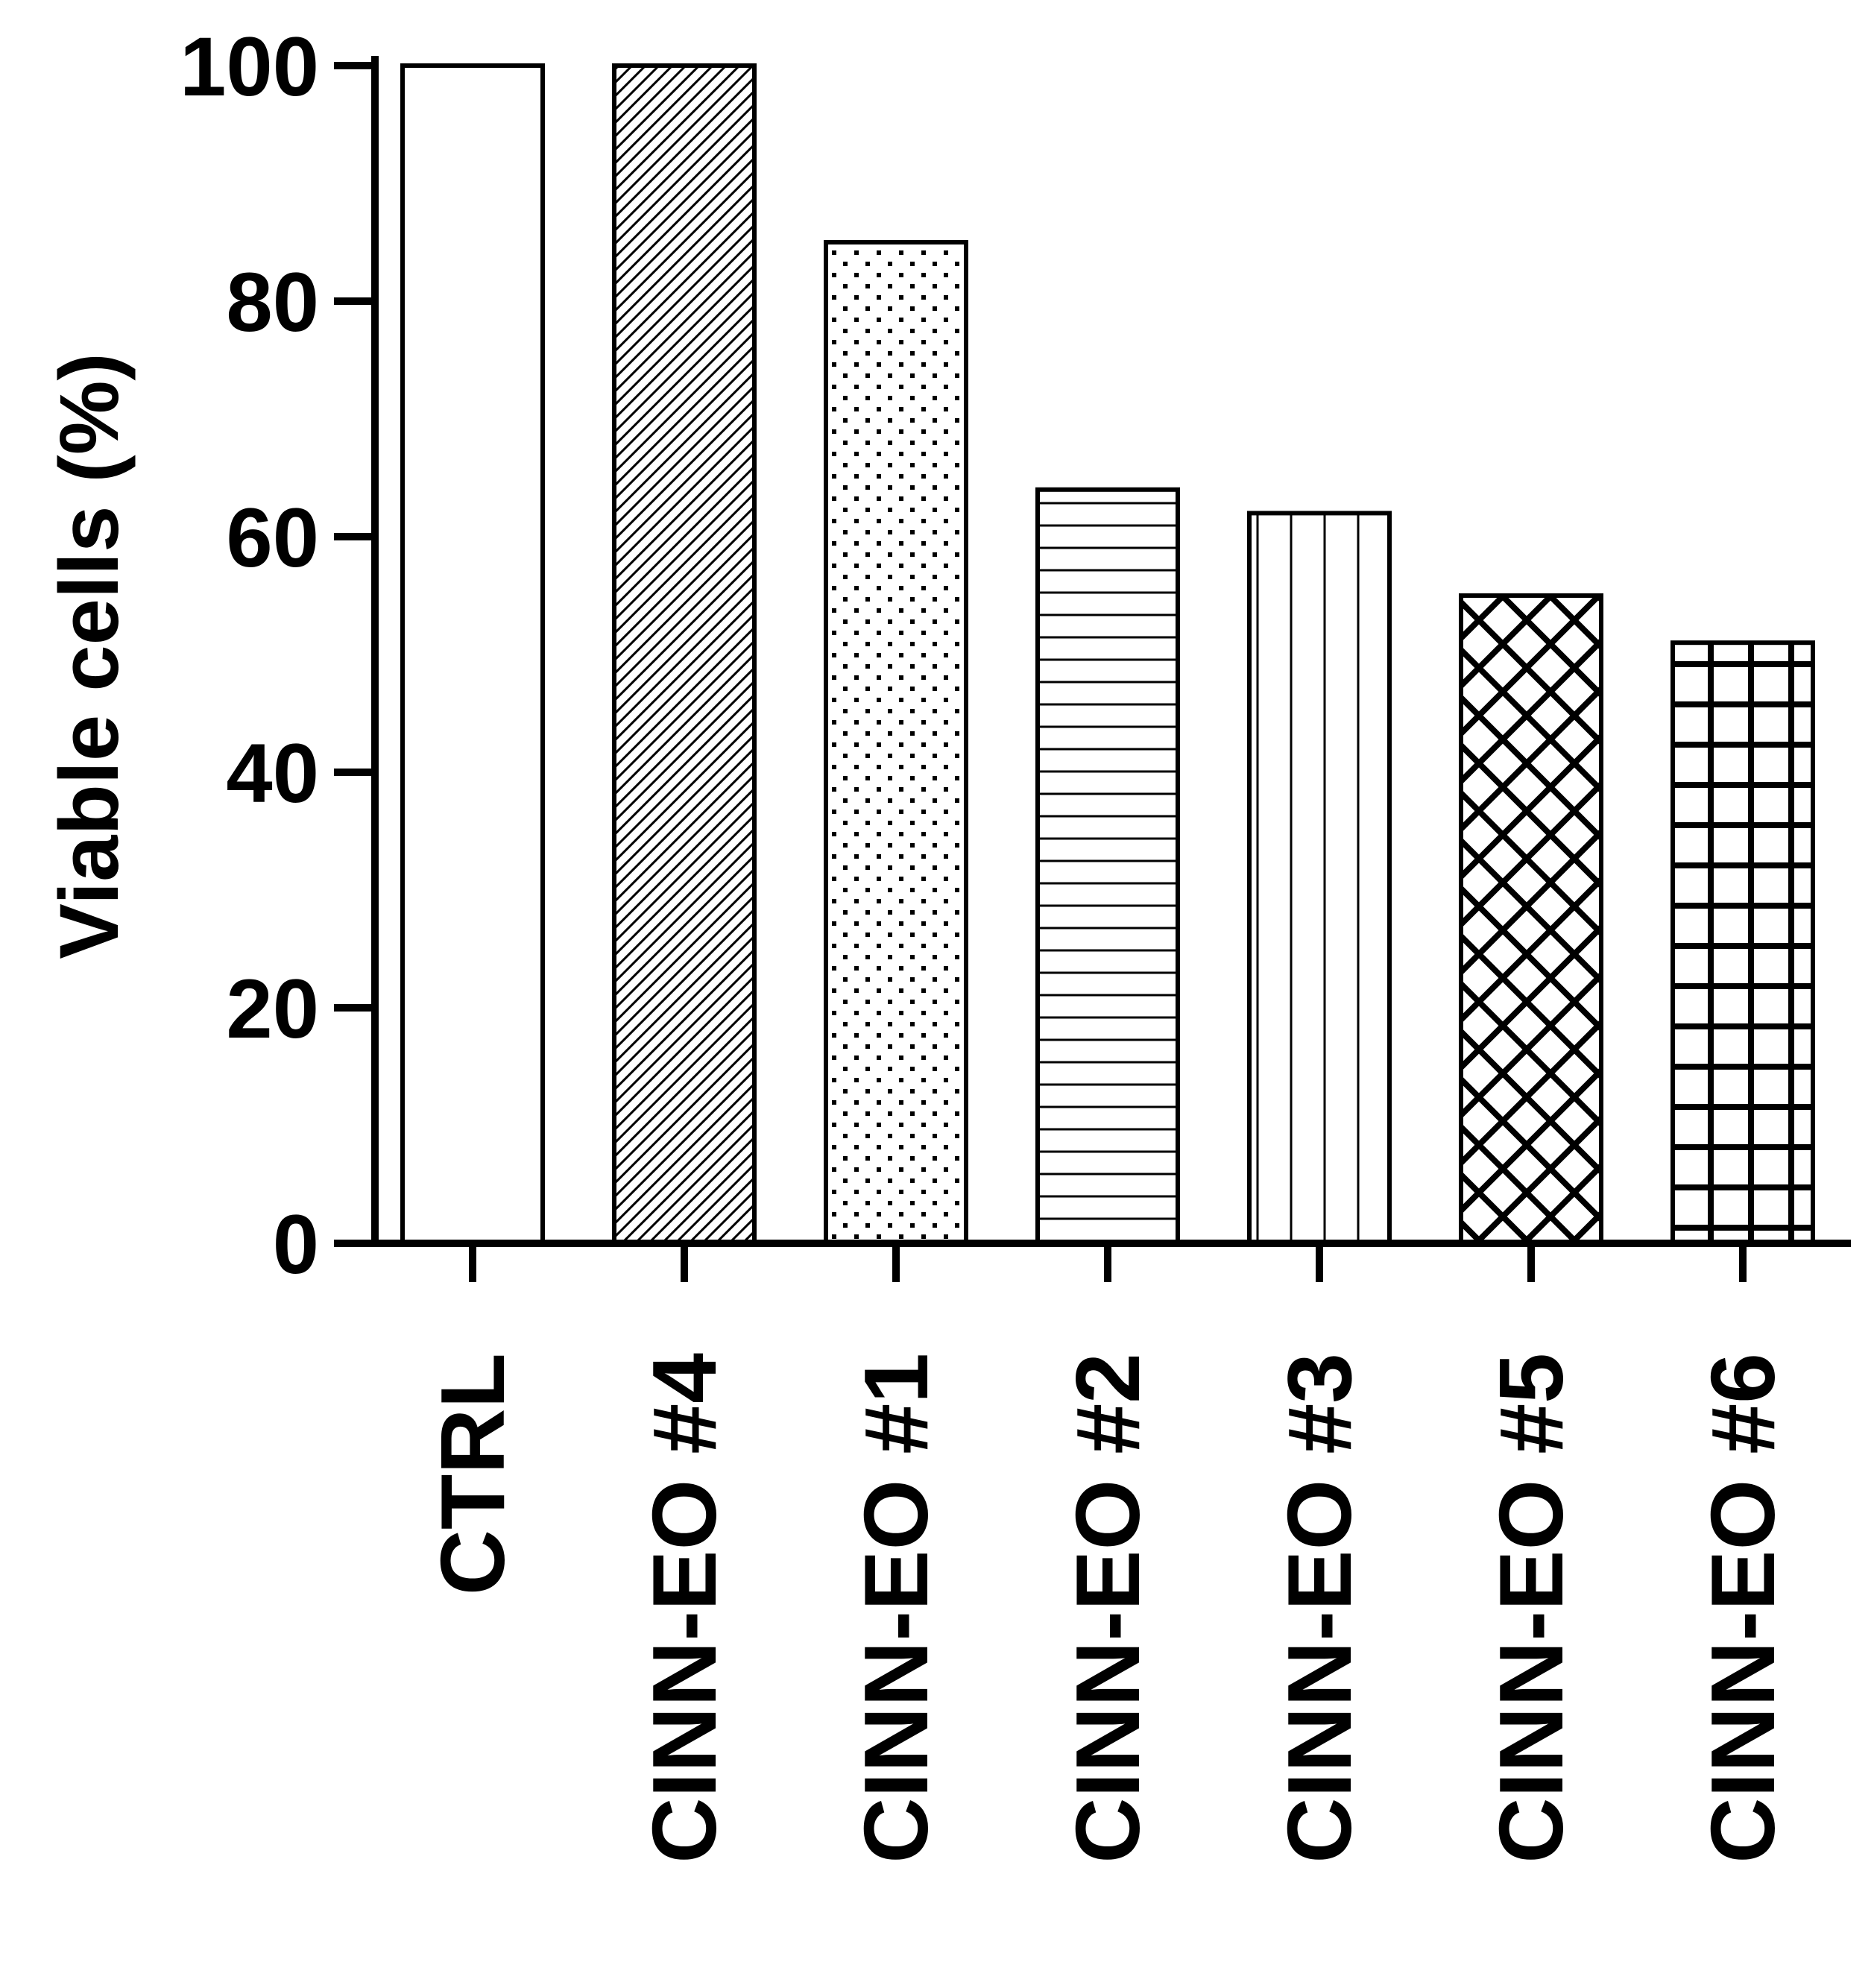  What do you see at coordinates (685, 1609) in the screenshot?
I see `x-tick-label: CINN-EO #4` at bounding box center [685, 1609].